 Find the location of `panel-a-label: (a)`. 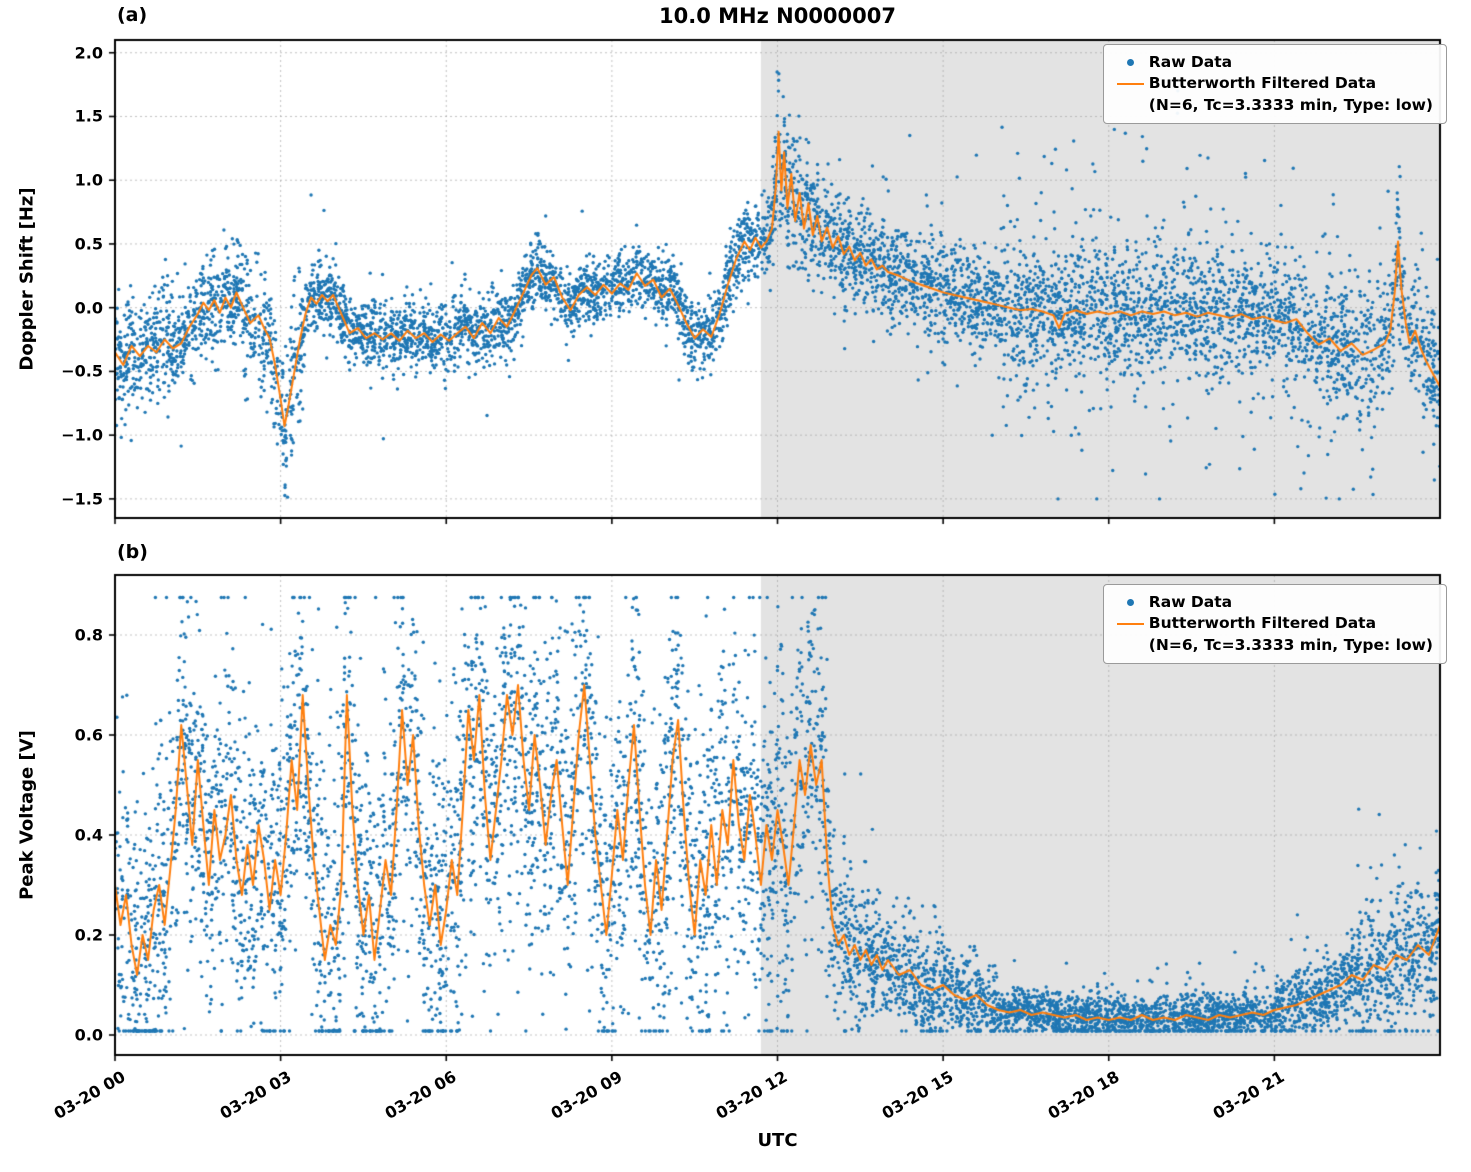

panel-a-label: (a) is located at coordinates (132, 15).